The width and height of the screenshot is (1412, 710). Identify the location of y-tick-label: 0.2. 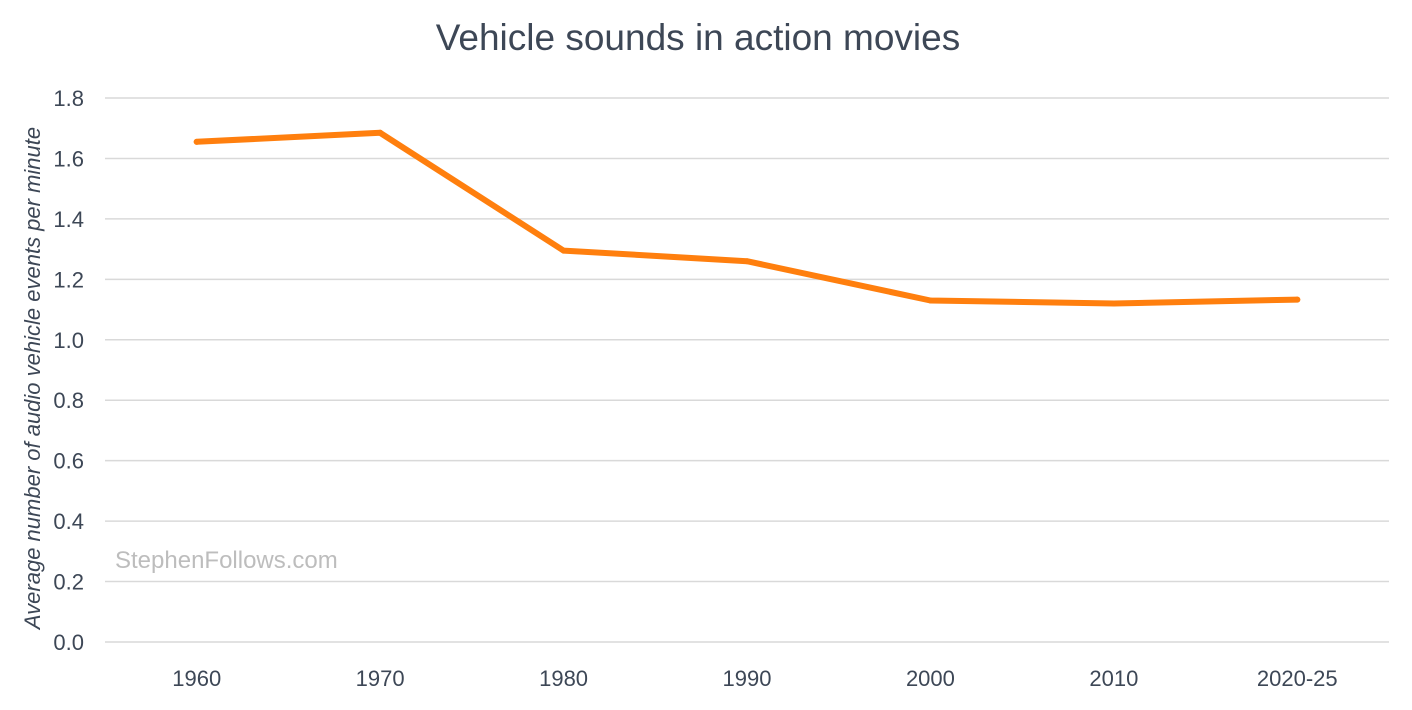
(68, 582).